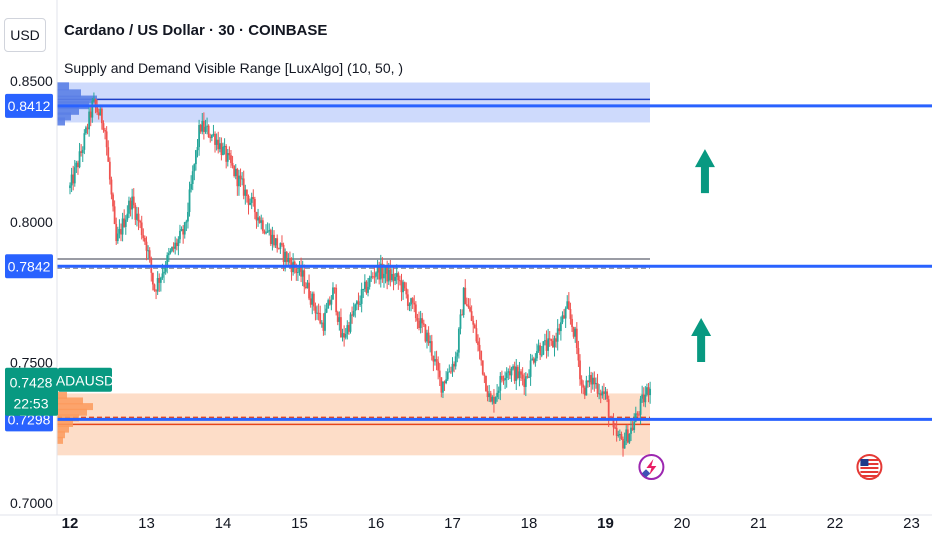  What do you see at coordinates (704, 171) in the screenshot?
I see `arrow-up-shape` at bounding box center [704, 171].